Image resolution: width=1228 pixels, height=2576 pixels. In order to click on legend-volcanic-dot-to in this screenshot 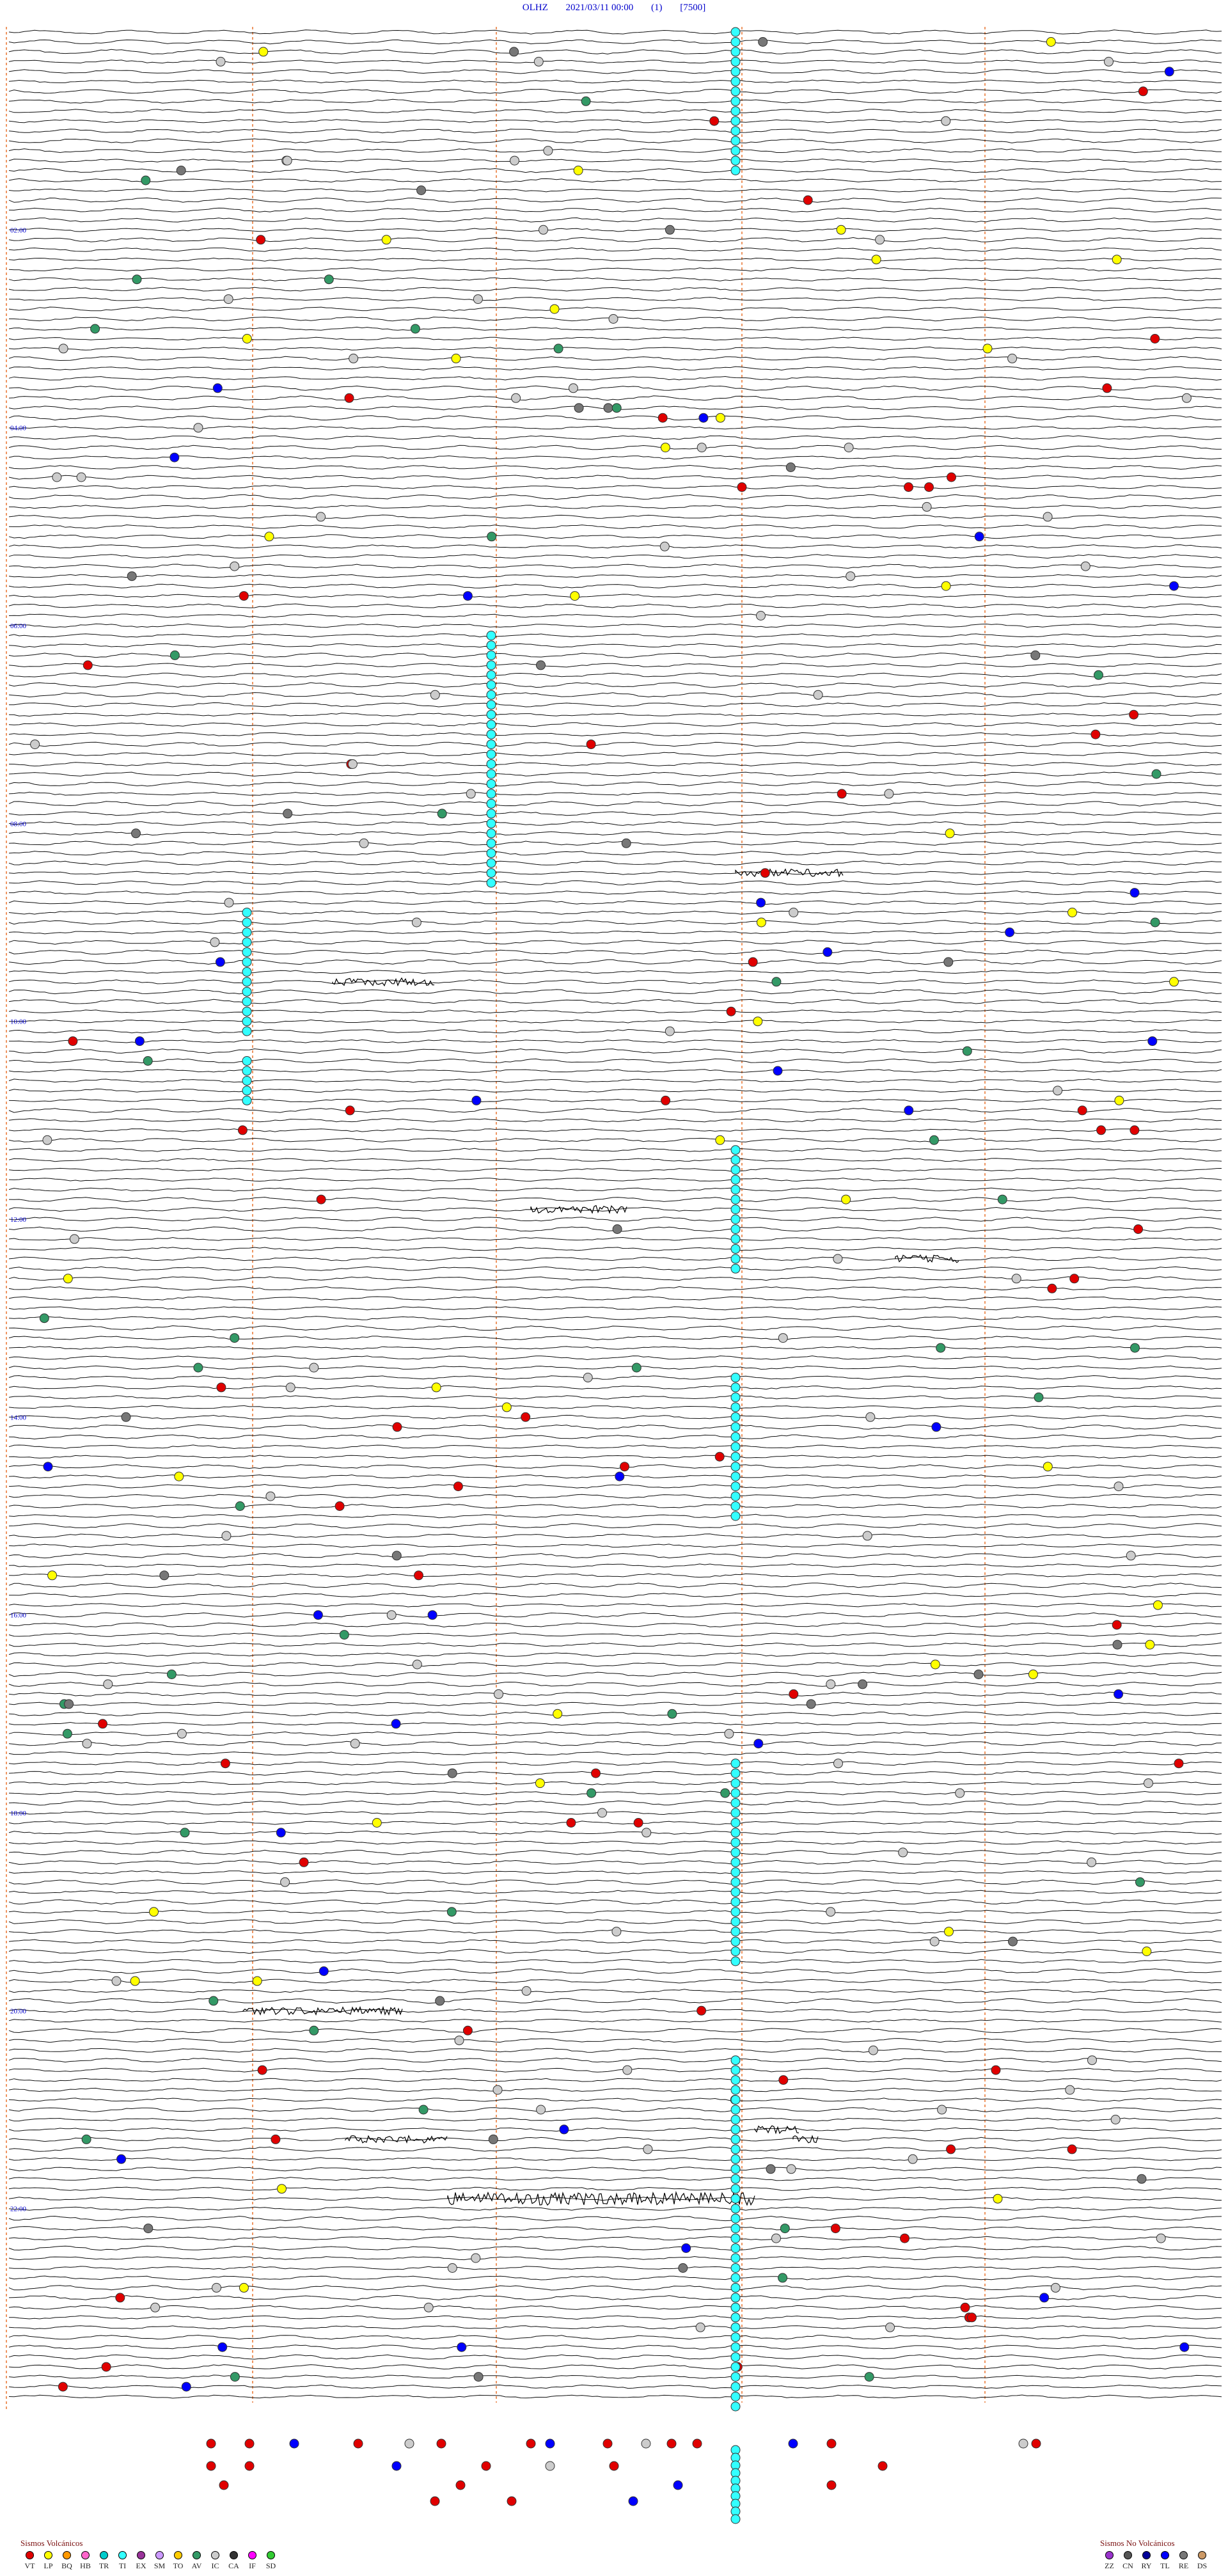, I will do `click(178, 2555)`.